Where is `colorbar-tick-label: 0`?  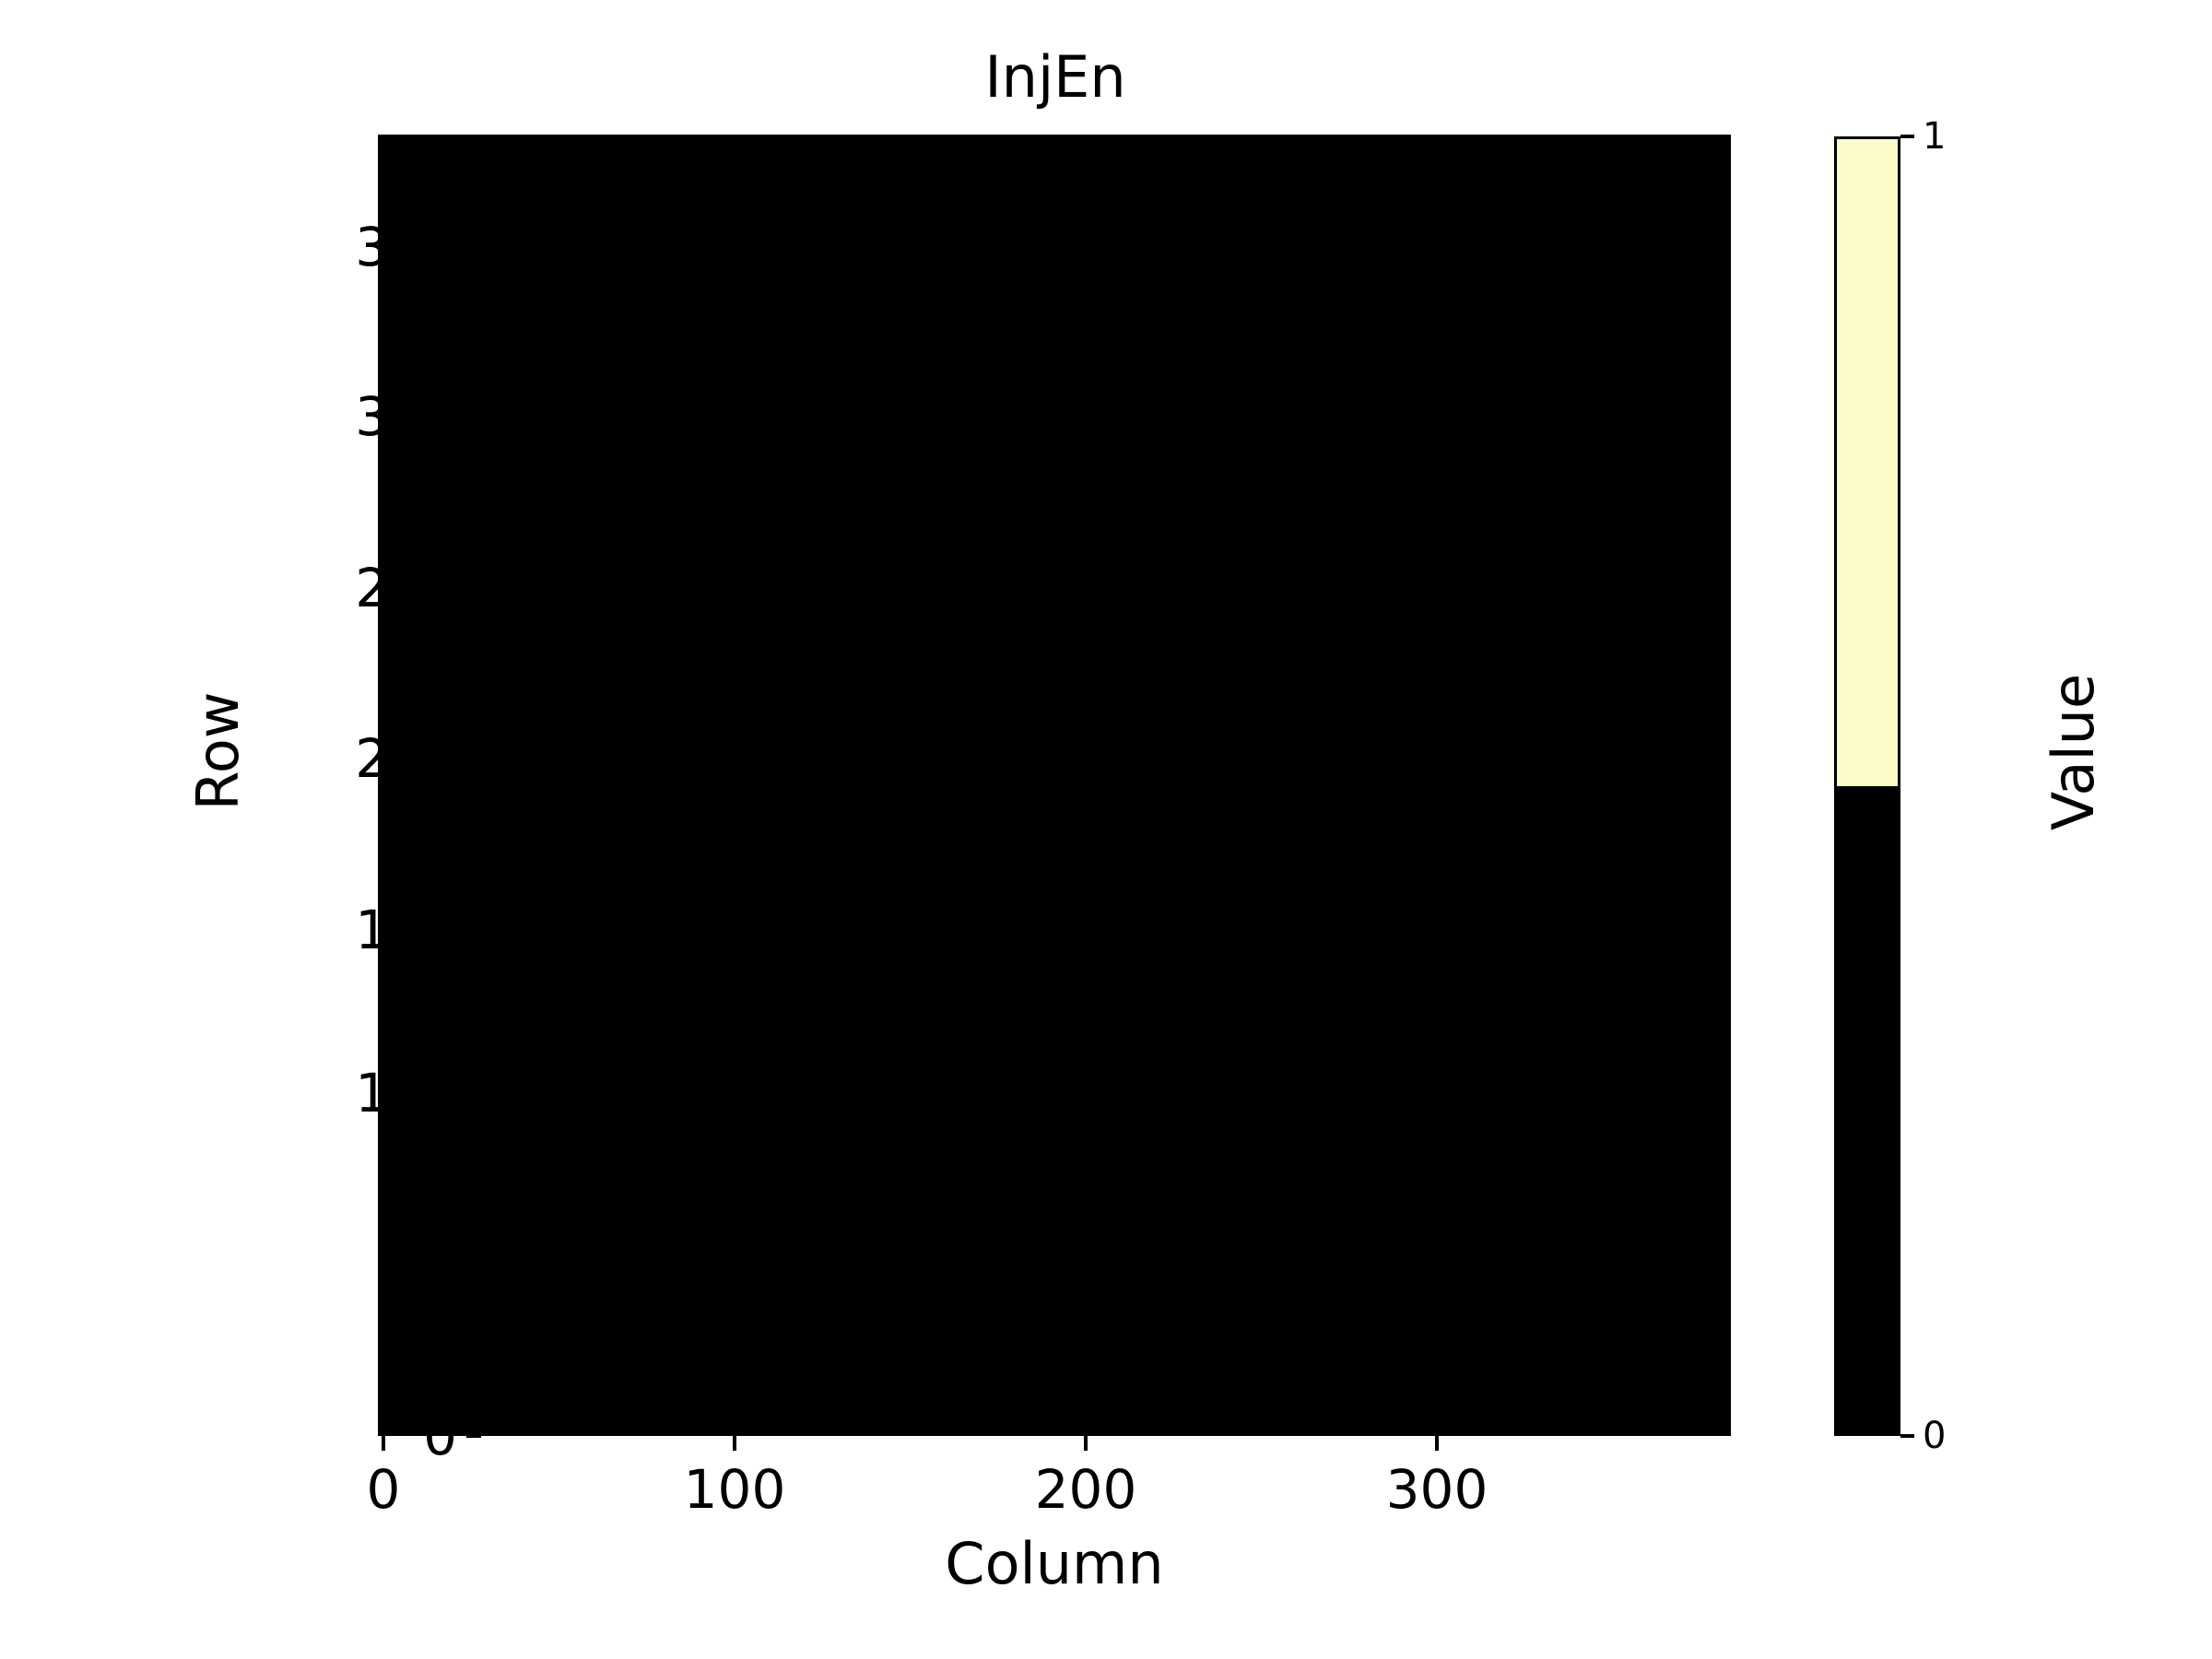 colorbar-tick-label: 0 is located at coordinates (1935, 1436).